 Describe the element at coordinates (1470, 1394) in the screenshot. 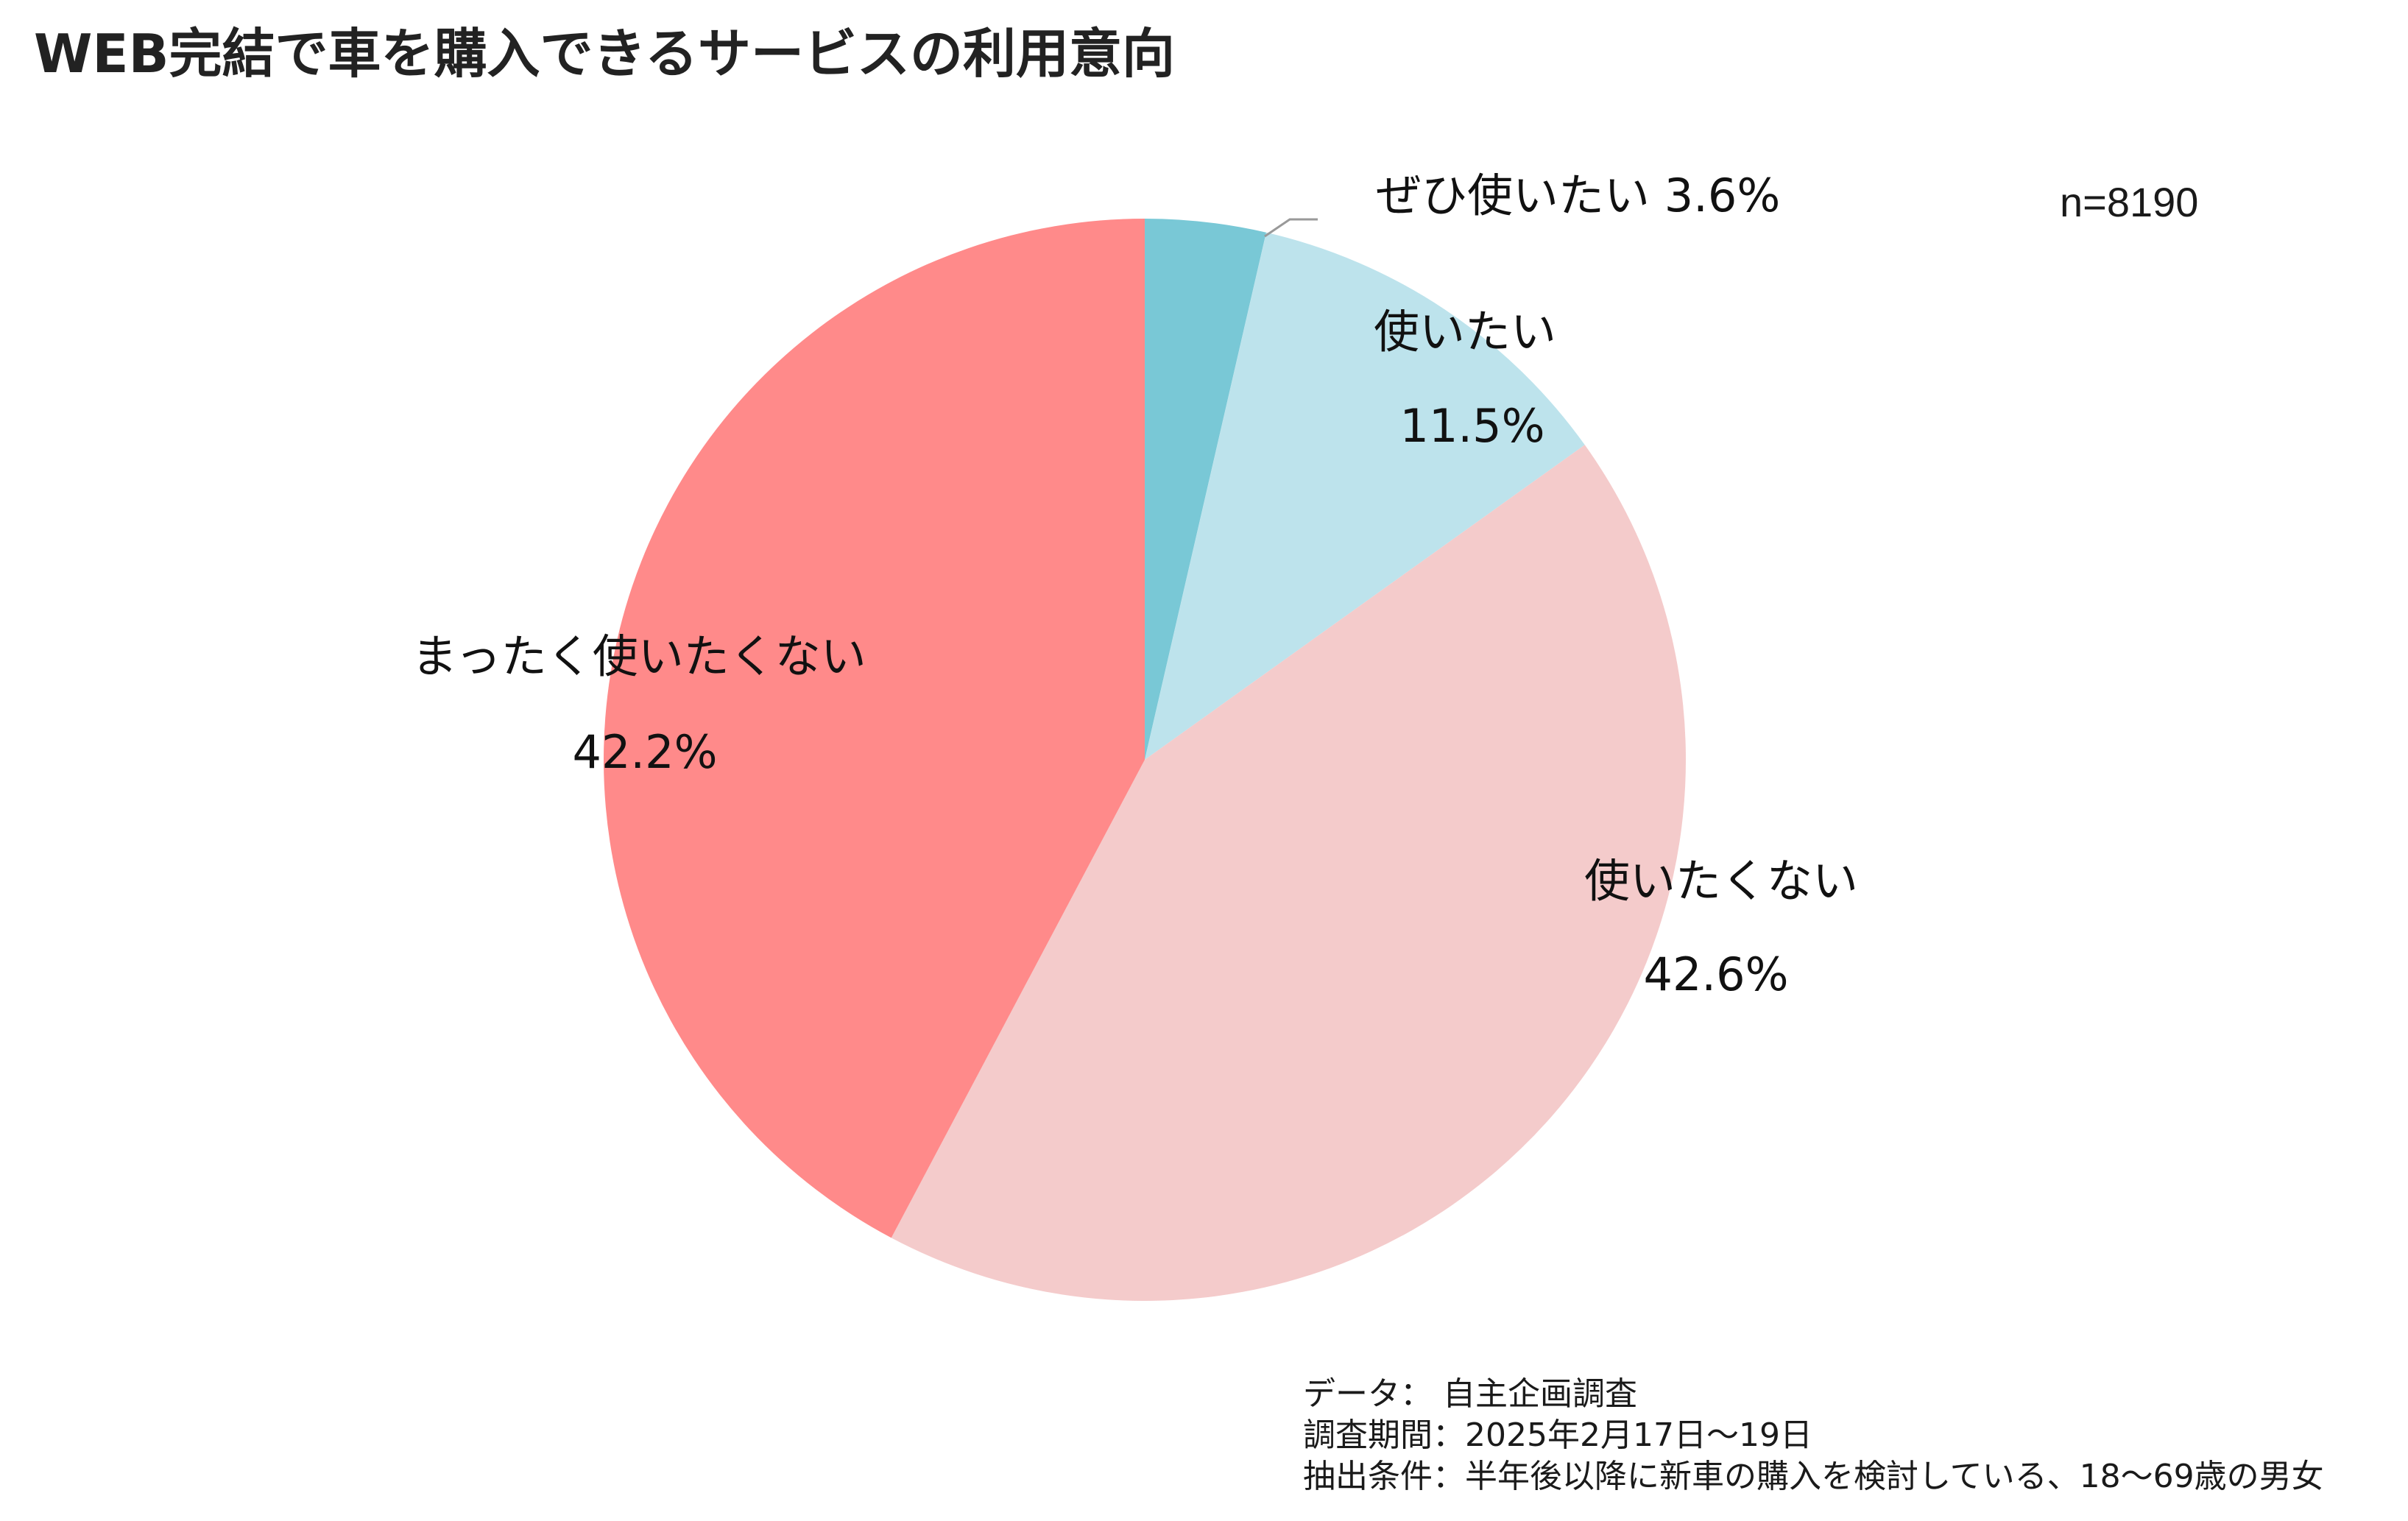

I see `note-data-source: データ： 自主企画調査` at that location.